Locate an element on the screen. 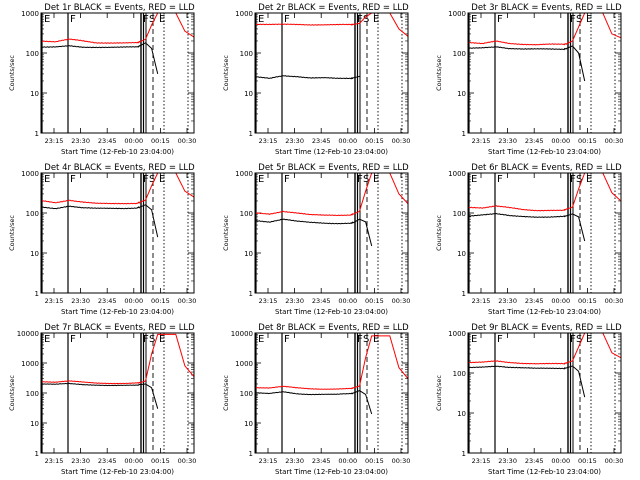 This screenshot has width=640, height=480. panel-title: Det 2r BLACK = Events, RED = LLD is located at coordinates (333, 8).